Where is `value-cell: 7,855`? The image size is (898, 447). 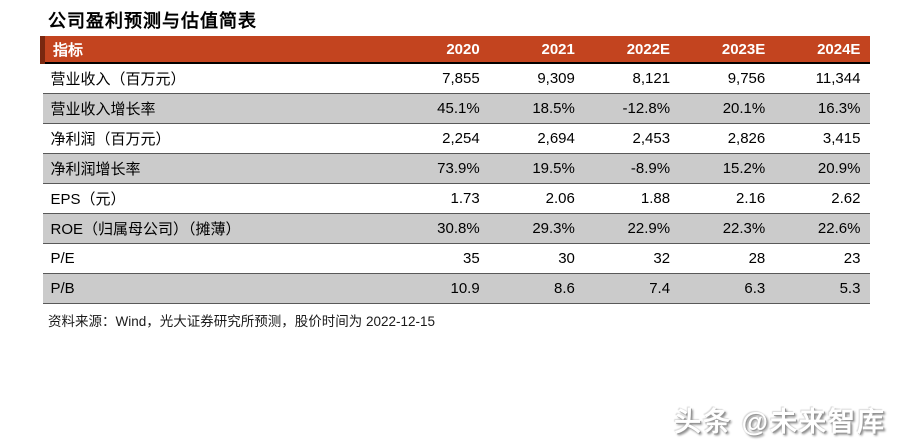
value-cell: 7,855 is located at coordinates (461, 78).